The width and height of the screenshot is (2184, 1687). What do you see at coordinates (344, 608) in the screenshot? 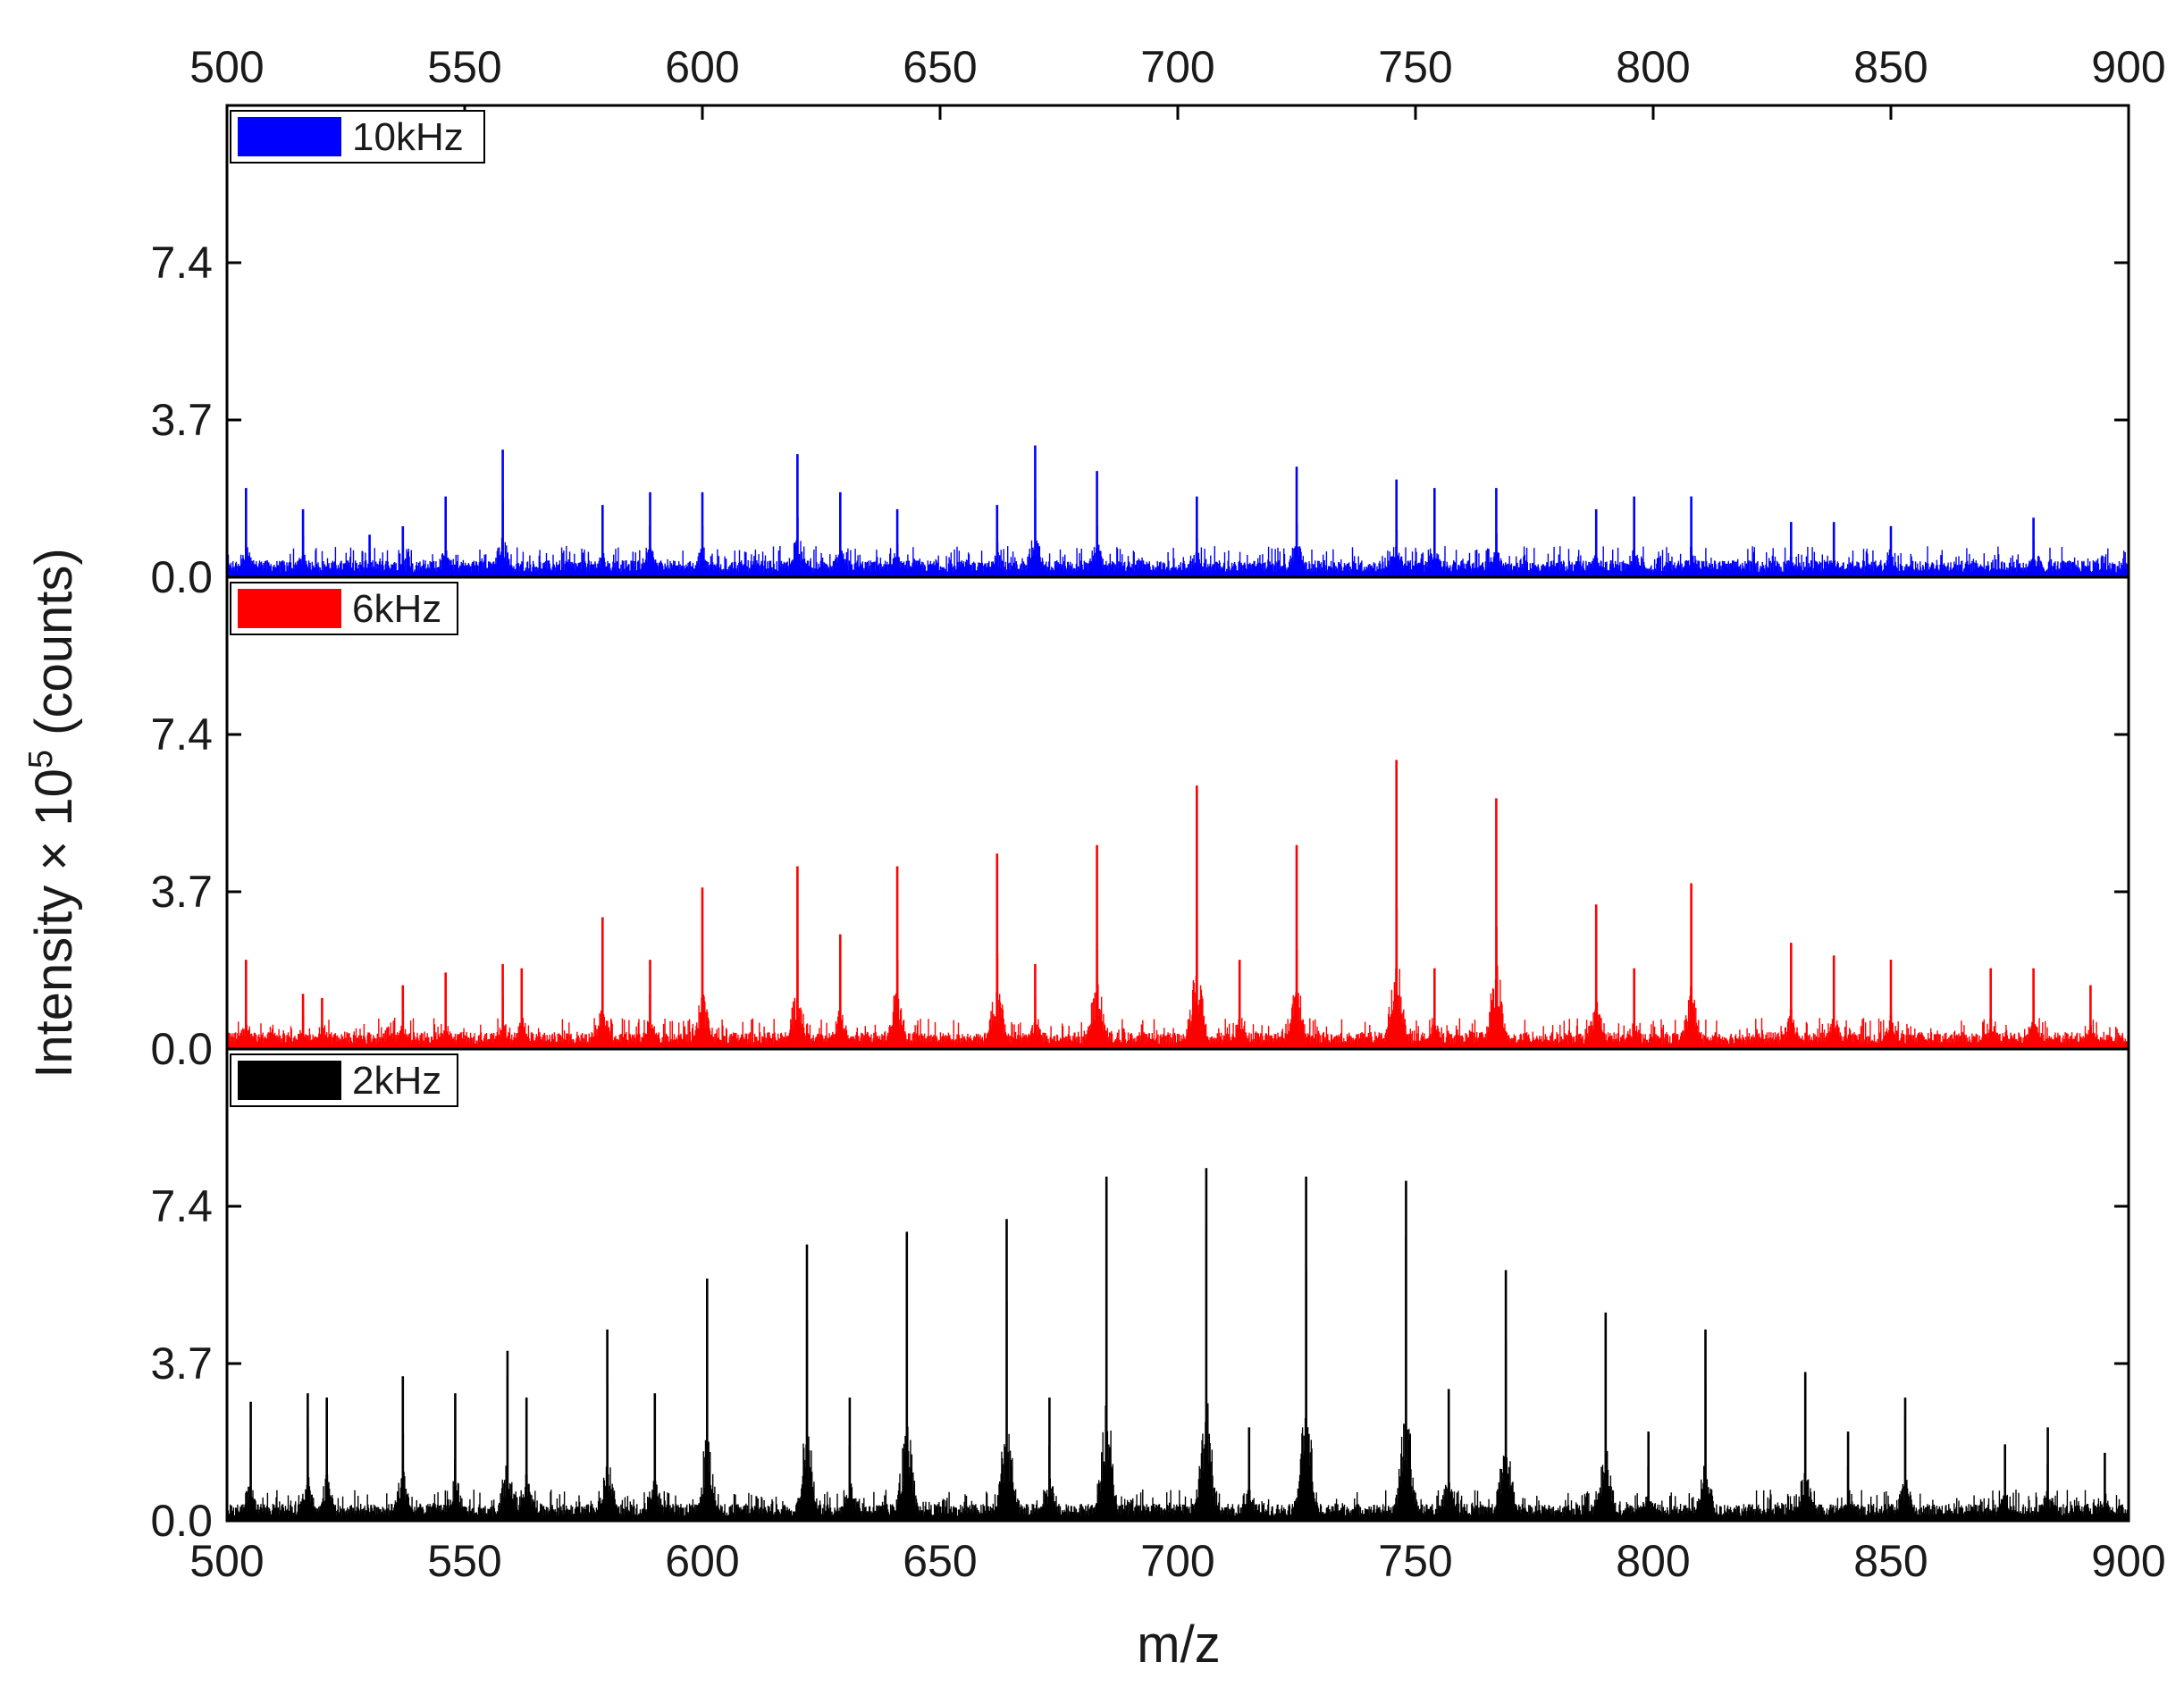
I see `legend-6kHz: 6kHz` at bounding box center [344, 608].